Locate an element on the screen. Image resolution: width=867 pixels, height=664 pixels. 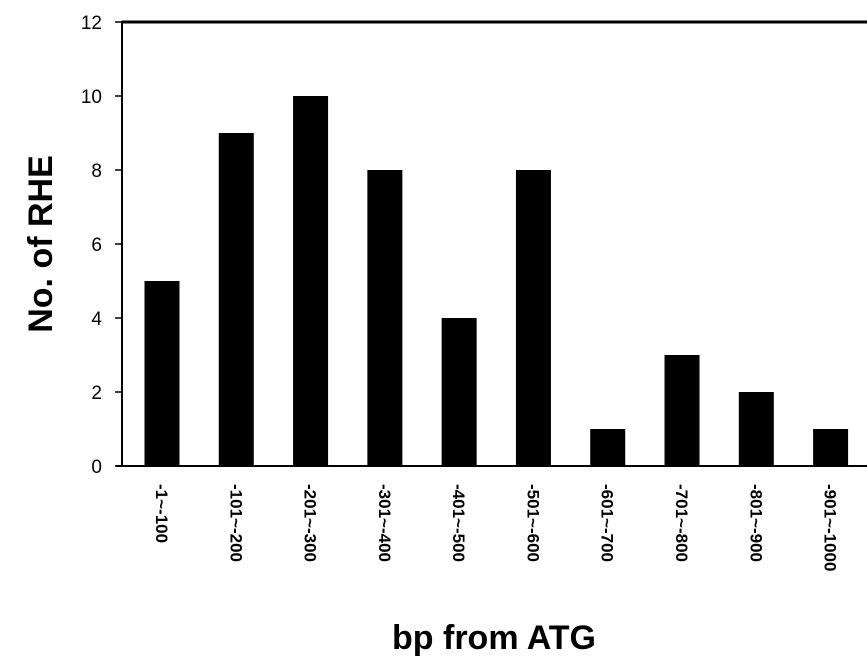
x-tick-label: -901~-1000 is located at coordinates (830, 527).